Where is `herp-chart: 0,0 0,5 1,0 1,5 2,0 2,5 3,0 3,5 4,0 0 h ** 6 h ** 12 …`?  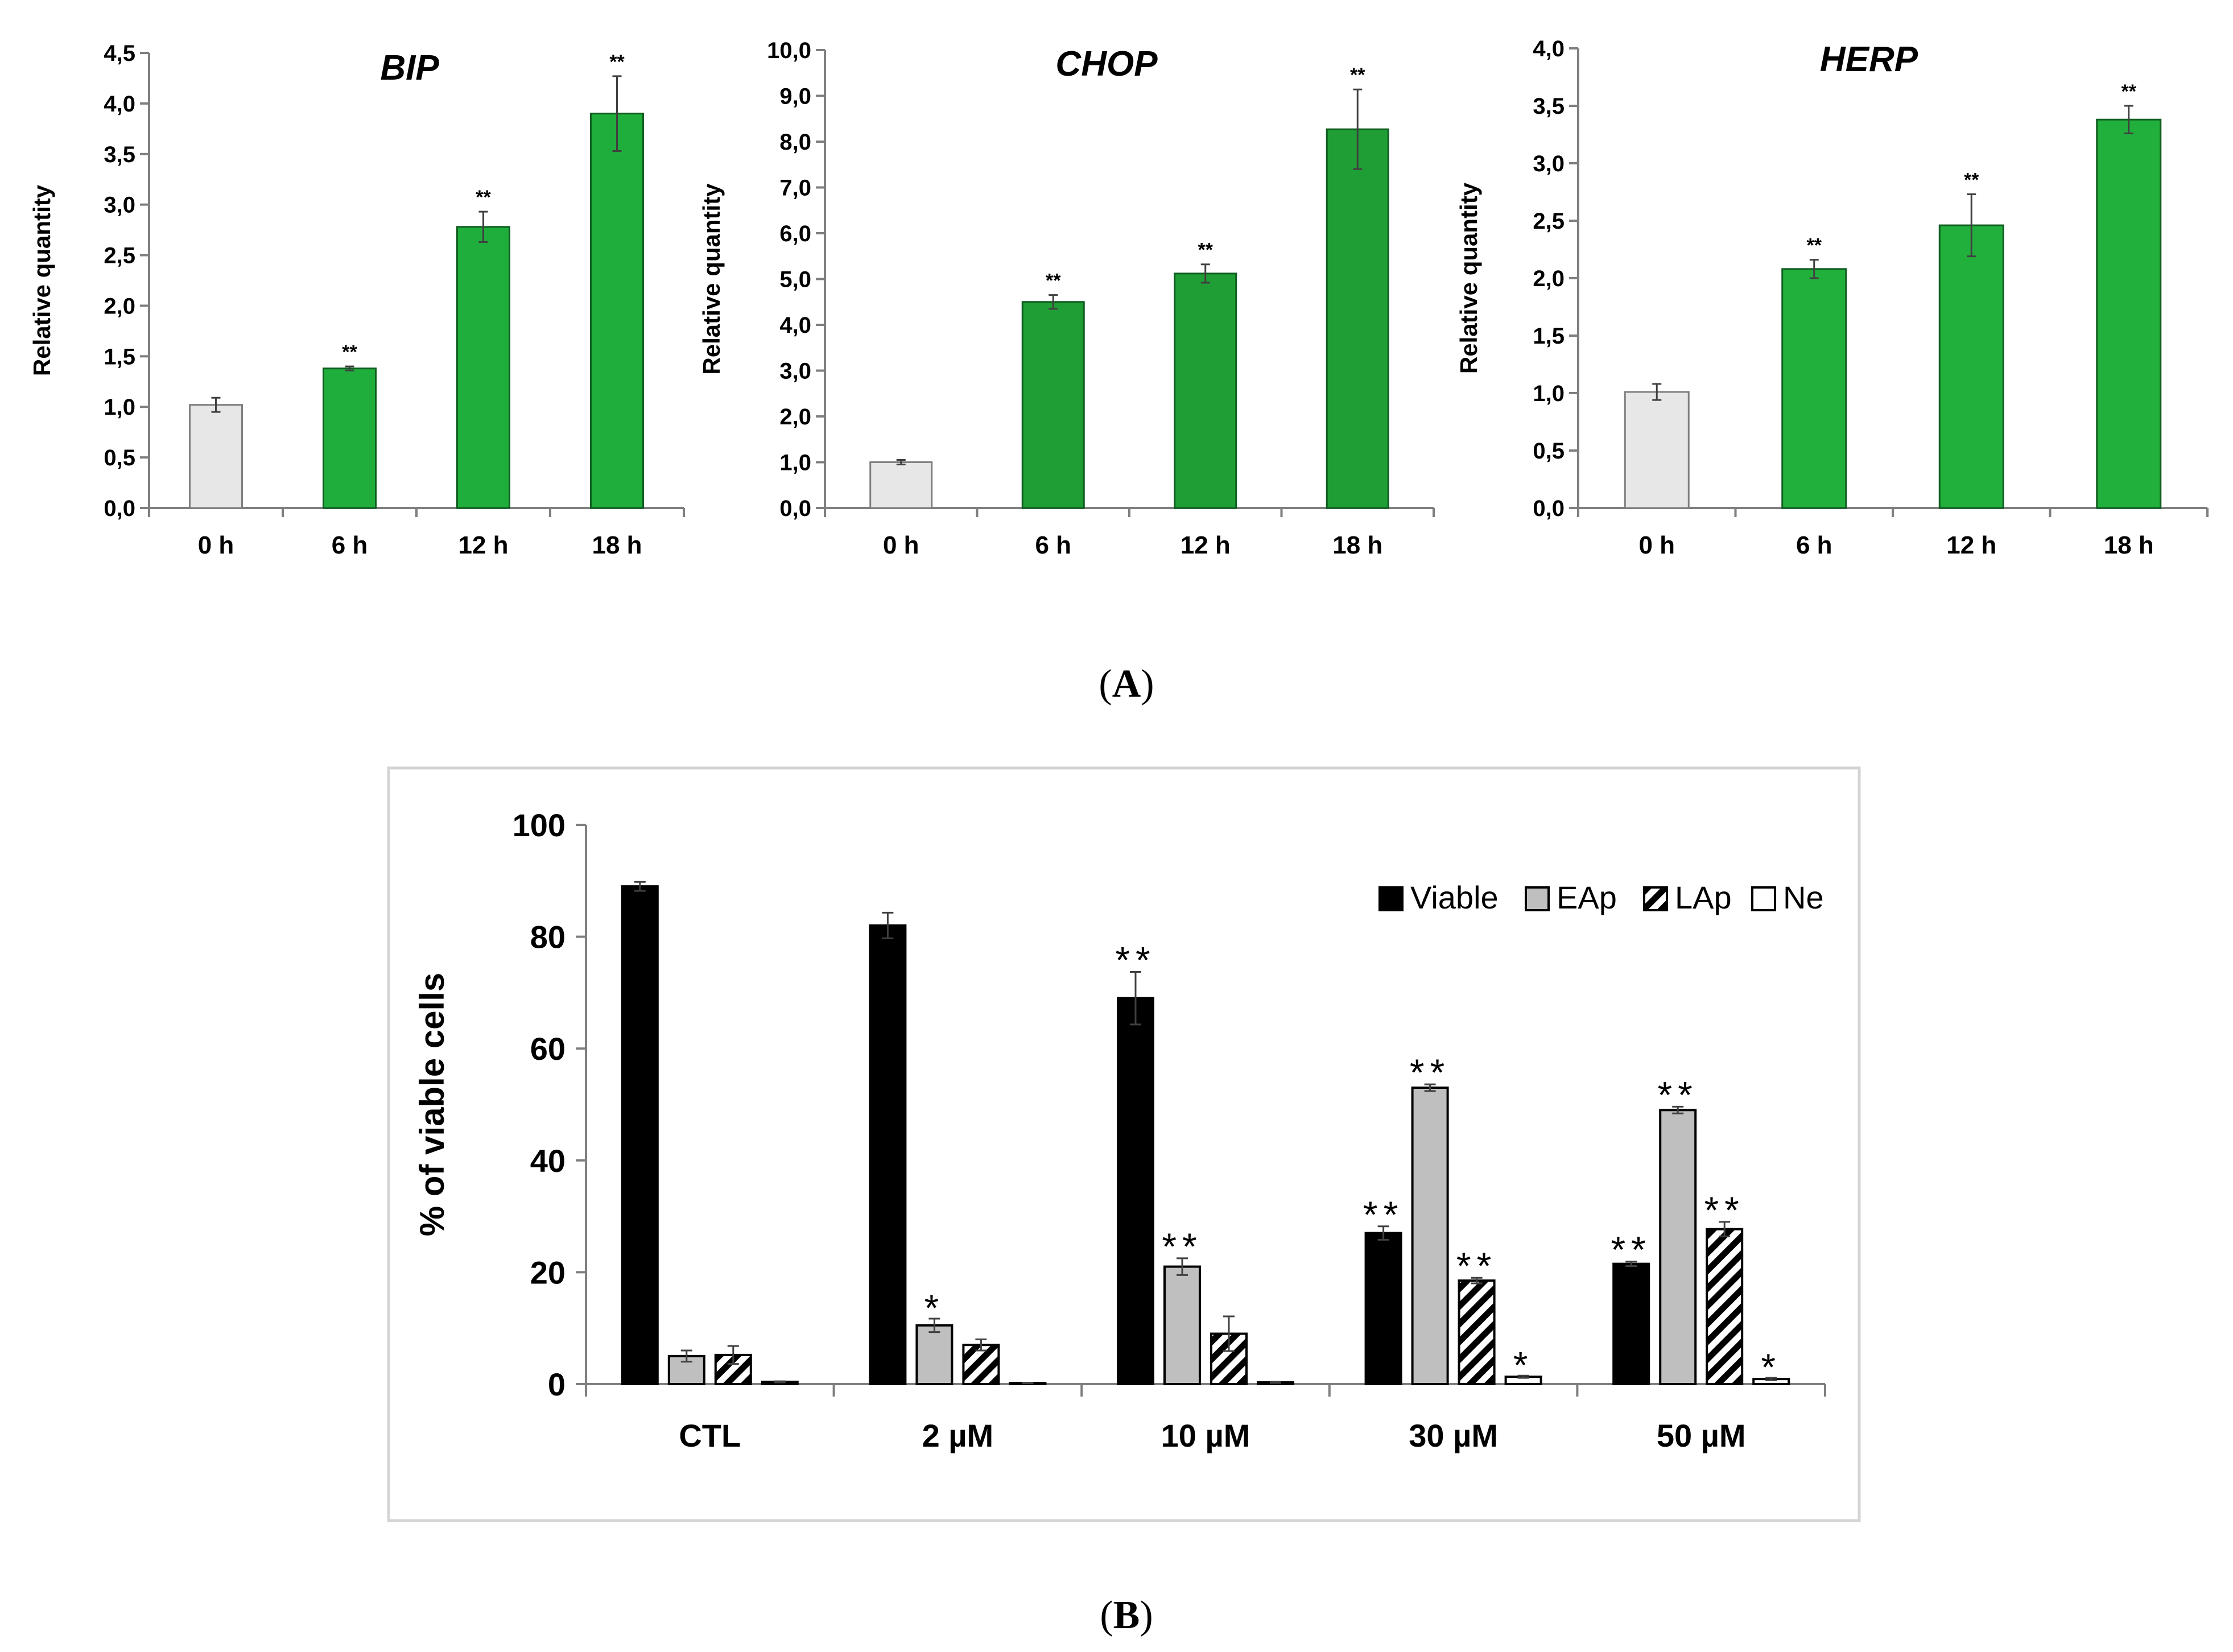
herp-chart: 0,0 0,5 1,0 1,5 2,0 2,5 3,0 3,5 4,0 0 h ** 6 h ** 12 … is located at coordinates (1832, 297).